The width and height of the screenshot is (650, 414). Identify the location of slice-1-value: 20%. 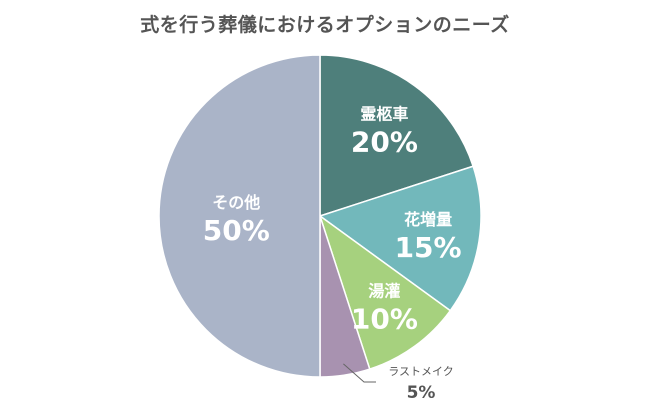
(384, 141).